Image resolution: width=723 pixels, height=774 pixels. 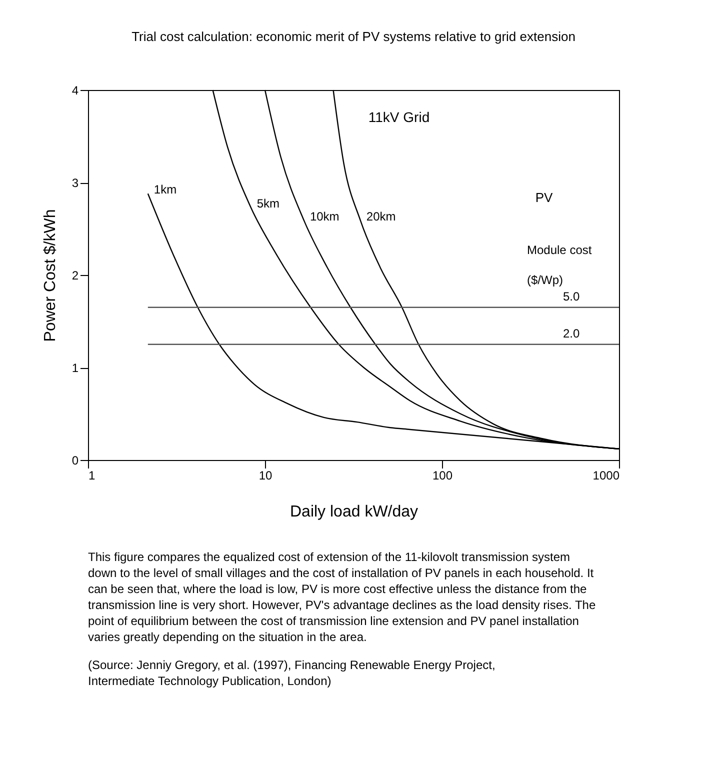 What do you see at coordinates (544, 197) in the screenshot?
I see `annotation: PV` at bounding box center [544, 197].